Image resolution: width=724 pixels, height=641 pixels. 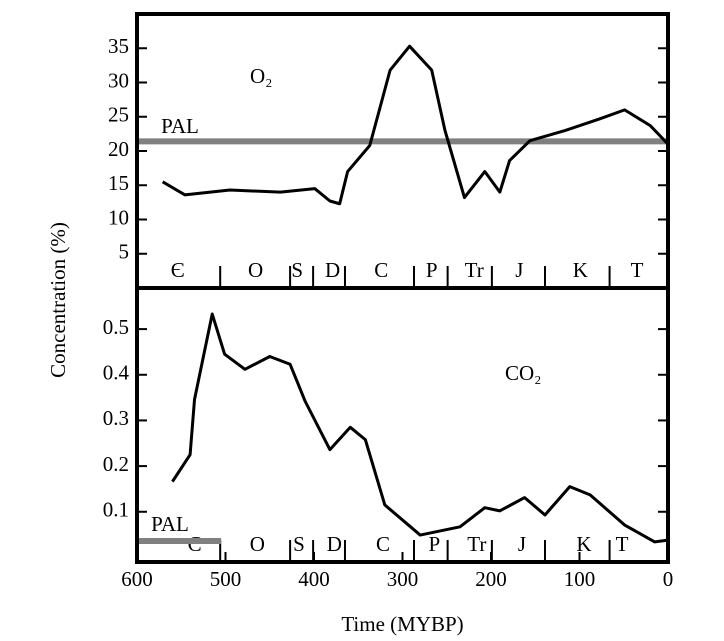 I want to click on period-label: Є, so click(x=178, y=270).